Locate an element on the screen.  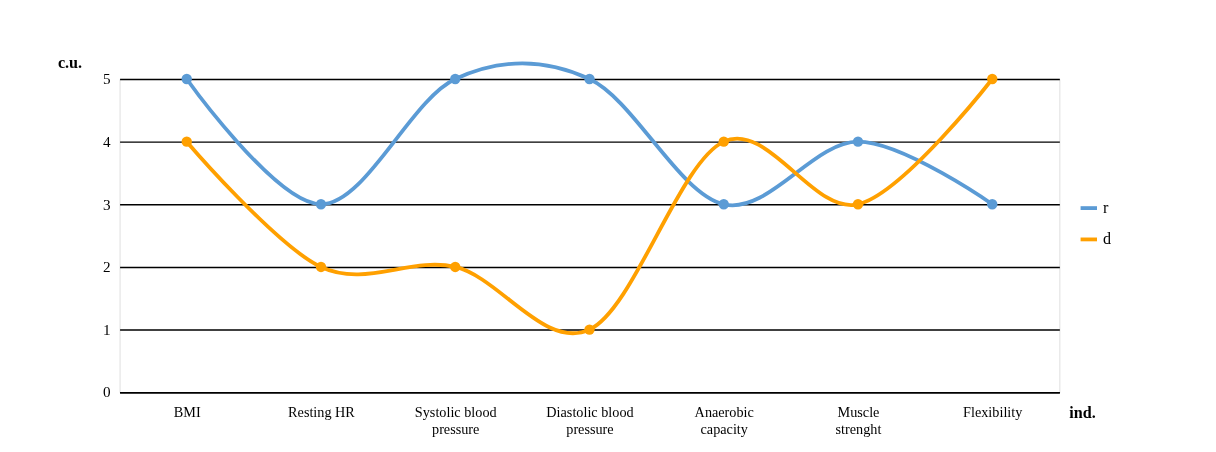
y-tick-label: 5 is located at coordinates (106, 79).